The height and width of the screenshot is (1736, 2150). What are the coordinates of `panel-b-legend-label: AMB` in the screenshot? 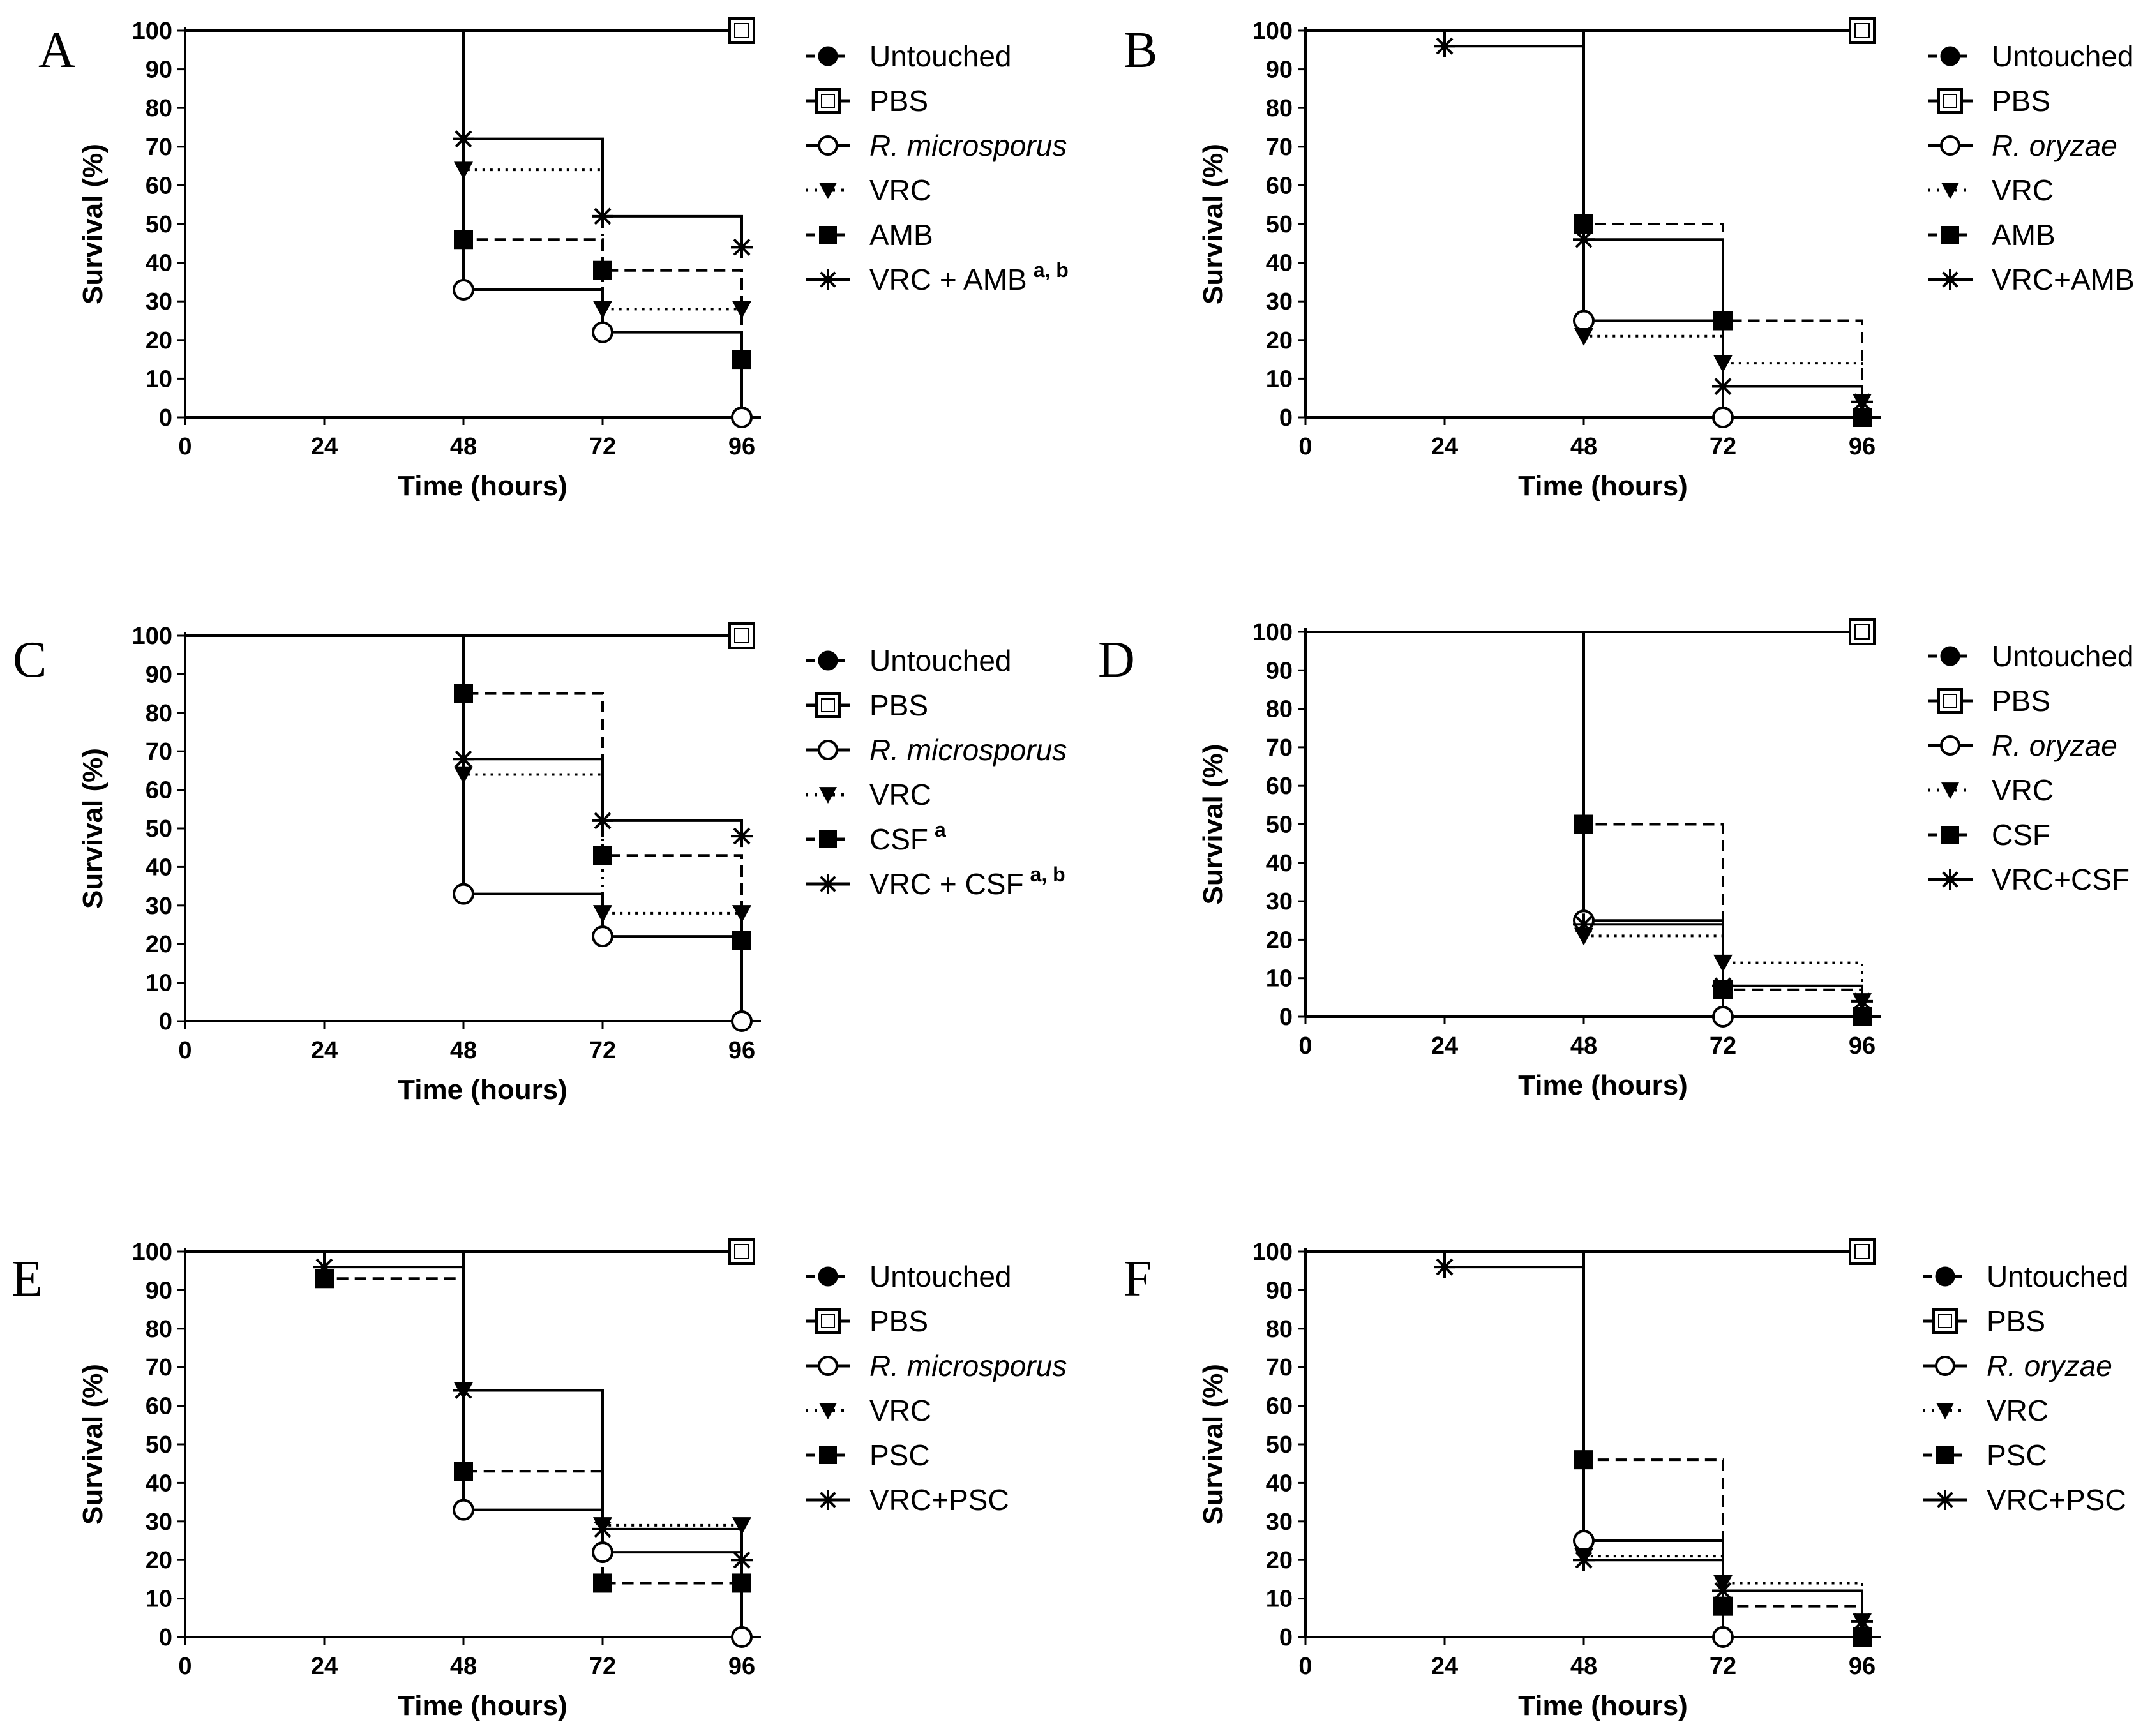 It's located at (2024, 234).